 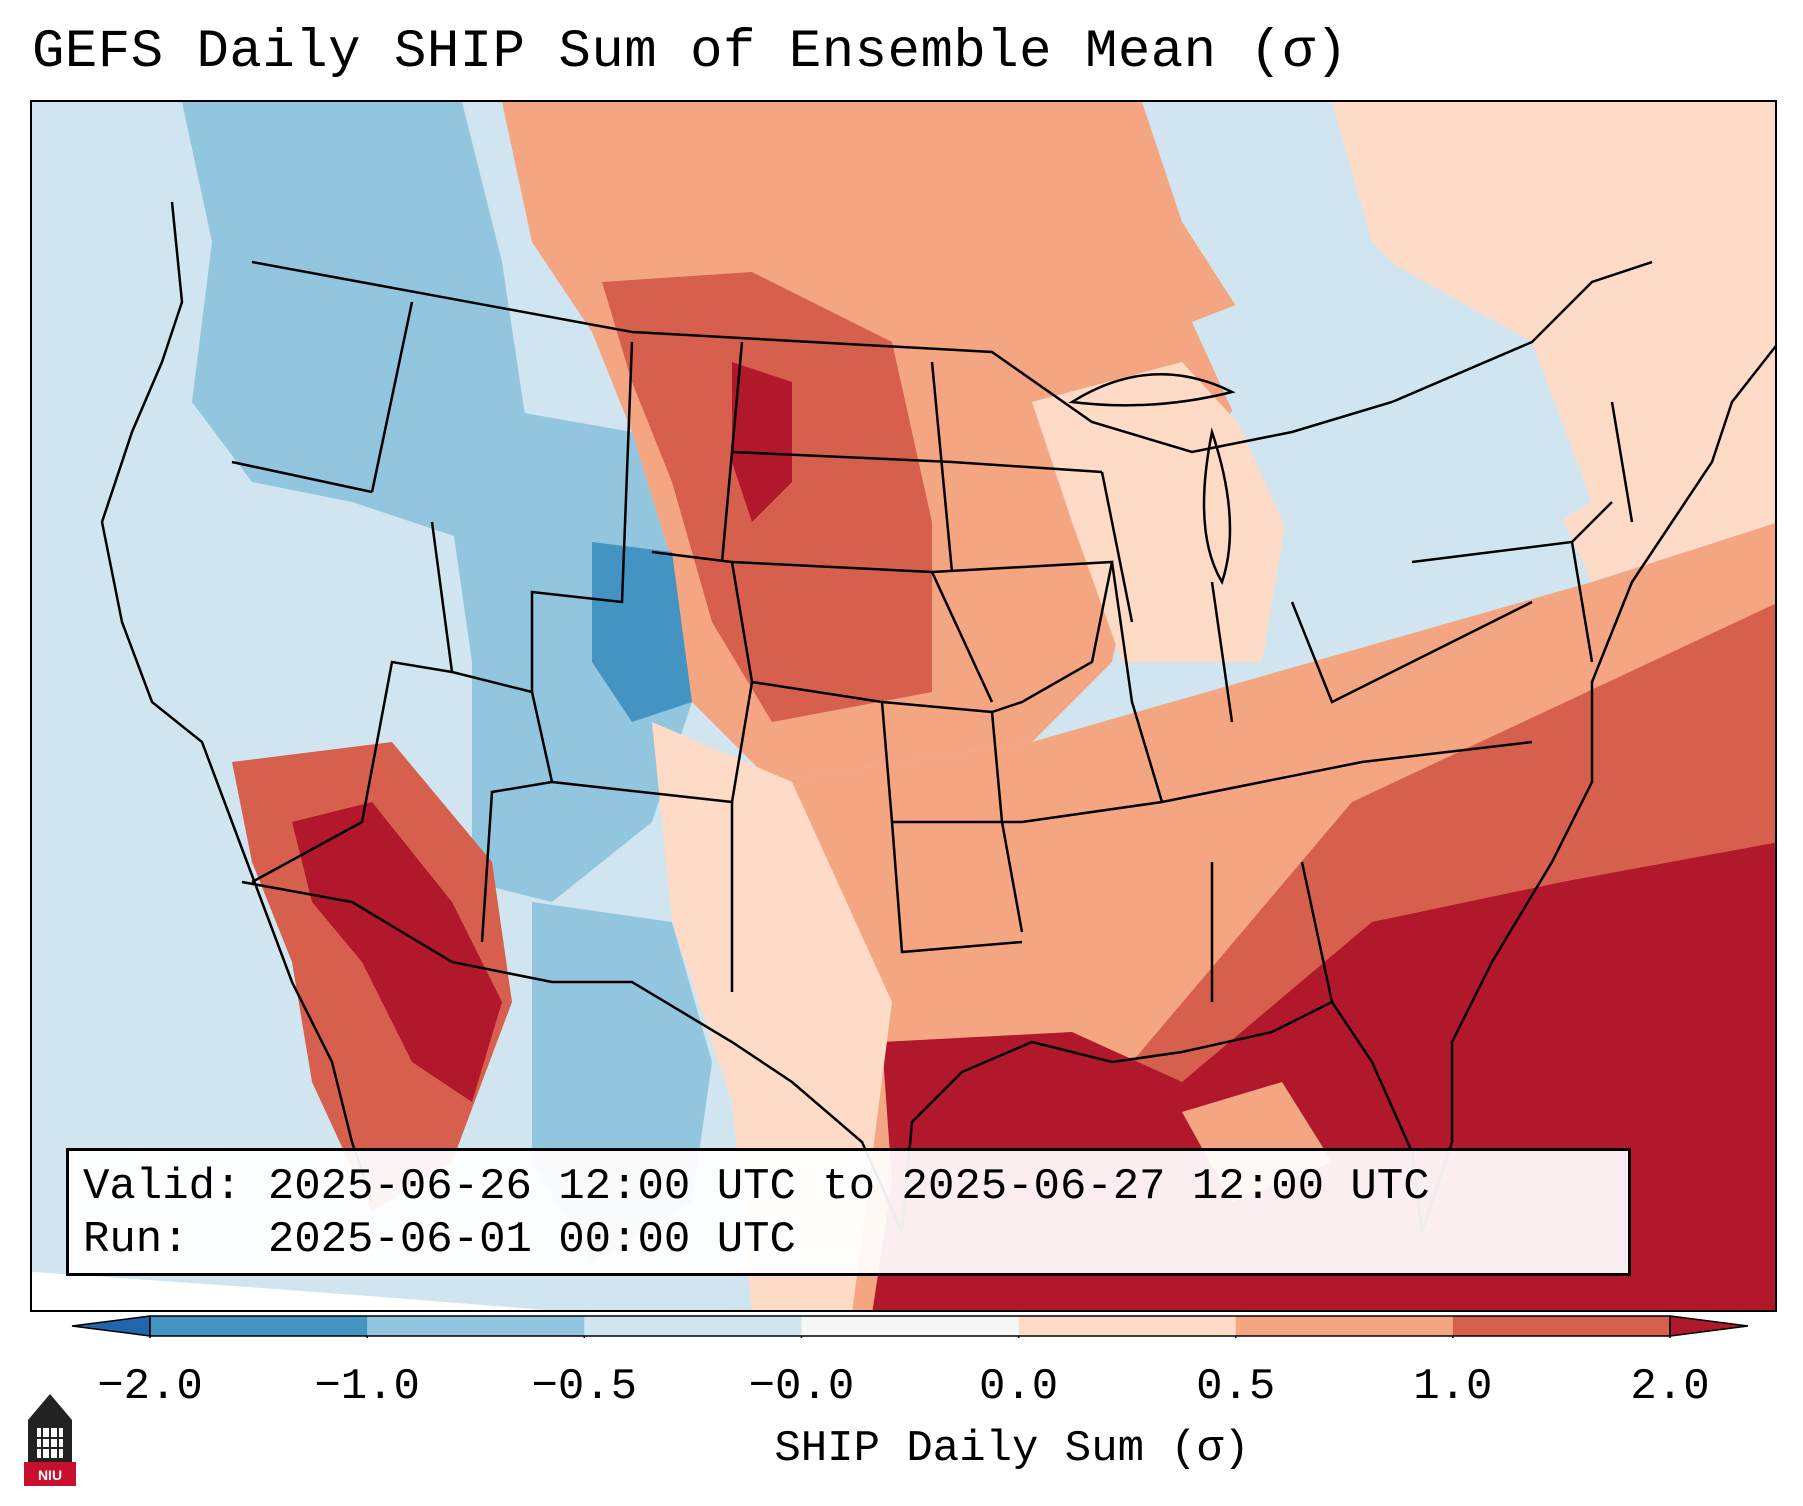 What do you see at coordinates (1162, 512) in the screenshot?
I see `field-midwest-weak` at bounding box center [1162, 512].